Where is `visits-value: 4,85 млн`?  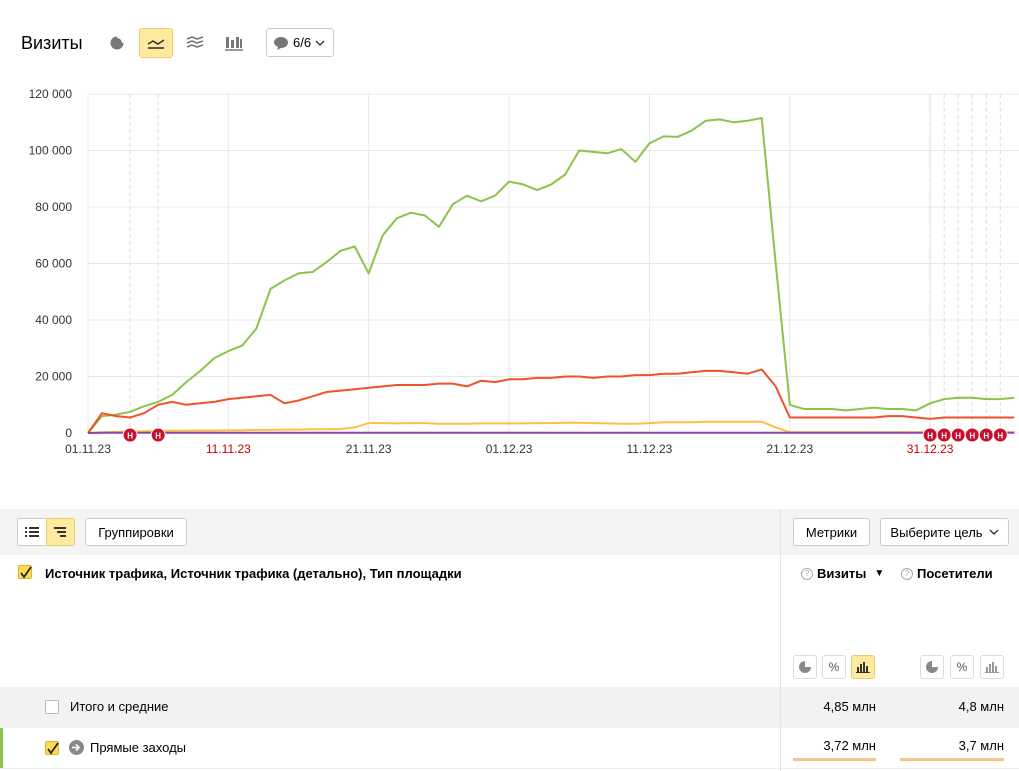 visits-value: 4,85 млн is located at coordinates (849, 706).